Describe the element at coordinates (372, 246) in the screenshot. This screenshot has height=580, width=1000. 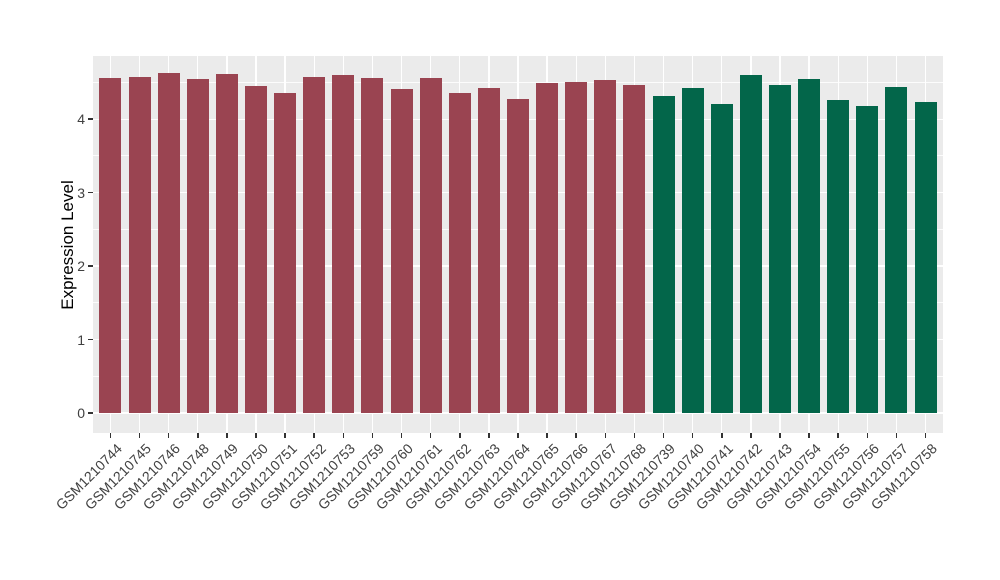
I see `bar-GSM1210759` at that location.